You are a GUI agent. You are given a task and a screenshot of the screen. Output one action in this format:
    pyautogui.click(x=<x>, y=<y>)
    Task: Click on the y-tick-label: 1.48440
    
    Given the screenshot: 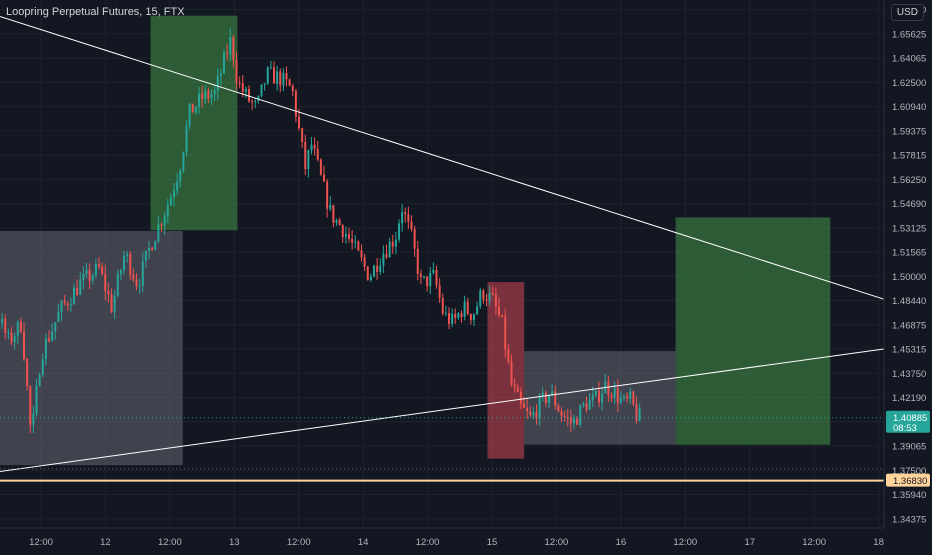 What is the action you would take?
    pyautogui.click(x=909, y=301)
    